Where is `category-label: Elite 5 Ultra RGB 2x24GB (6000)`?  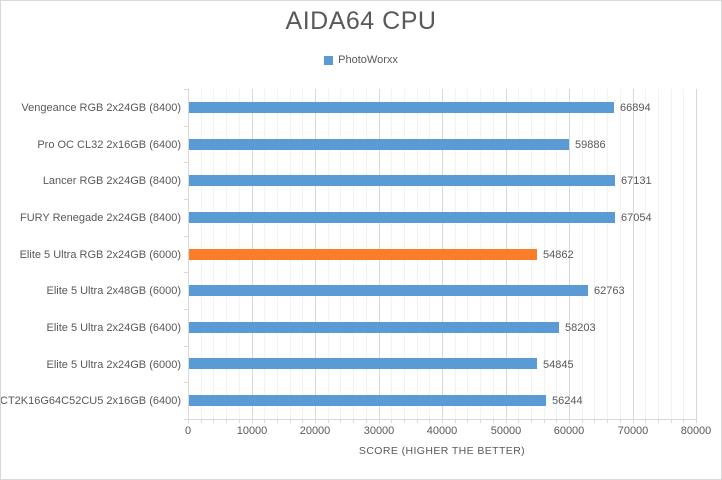 category-label: Elite 5 Ultra RGB 2x24GB (6000) is located at coordinates (100, 254).